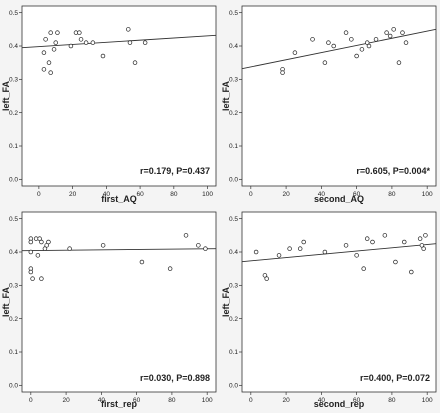 The image size is (440, 413). I want to click on correlation-annotation: r=0.030, P=0.898, so click(175, 378).